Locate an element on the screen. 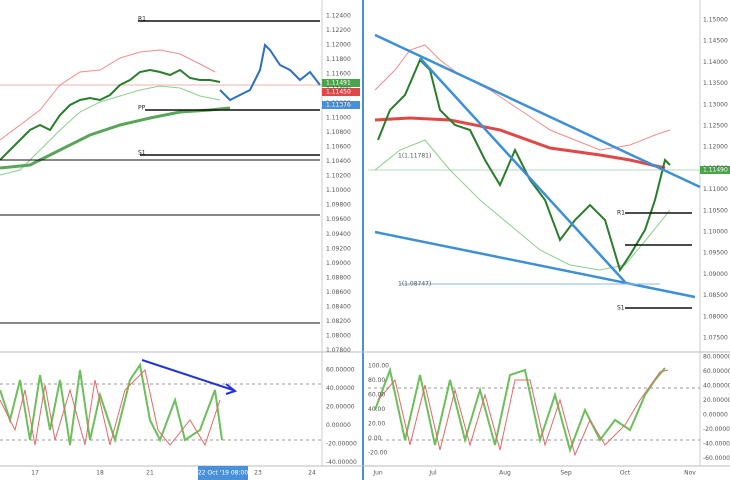  osc-tick-label: 80.00 is located at coordinates (376, 380).